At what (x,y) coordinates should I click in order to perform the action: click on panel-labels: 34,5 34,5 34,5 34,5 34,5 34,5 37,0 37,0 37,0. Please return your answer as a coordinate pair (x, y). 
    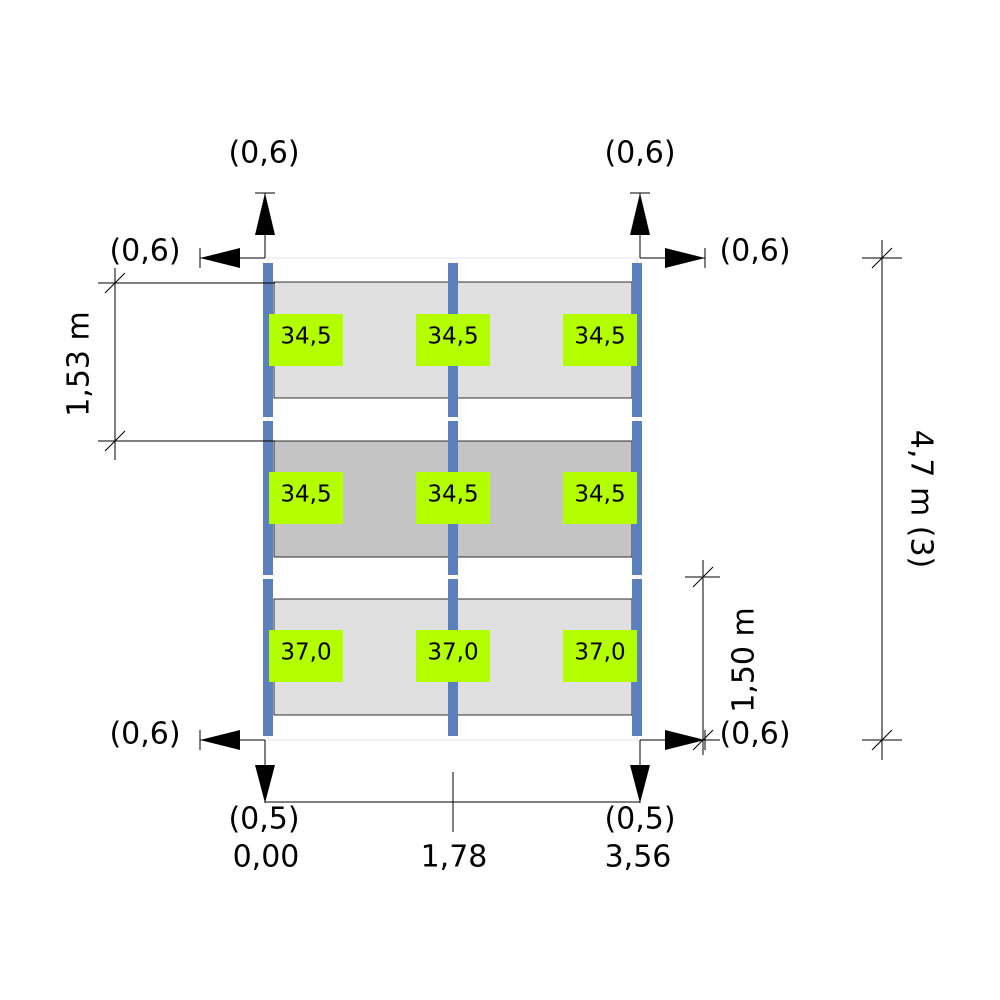
    Looking at the image, I should click on (453, 498).